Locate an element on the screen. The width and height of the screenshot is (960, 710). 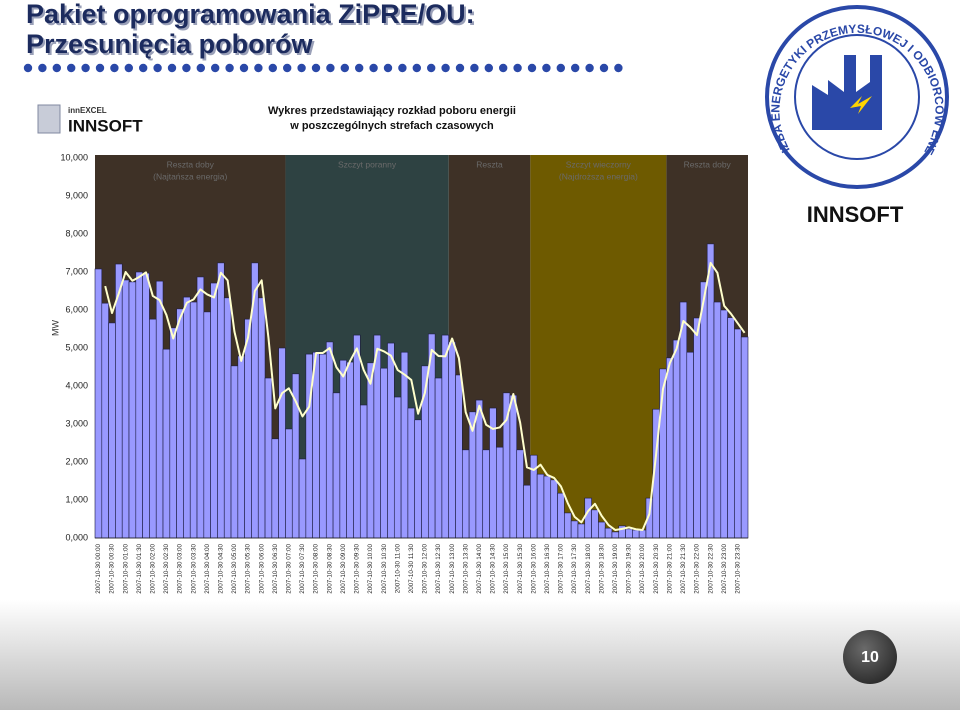
title-line: Przesunięcia poborów is located at coordinates (170, 44).